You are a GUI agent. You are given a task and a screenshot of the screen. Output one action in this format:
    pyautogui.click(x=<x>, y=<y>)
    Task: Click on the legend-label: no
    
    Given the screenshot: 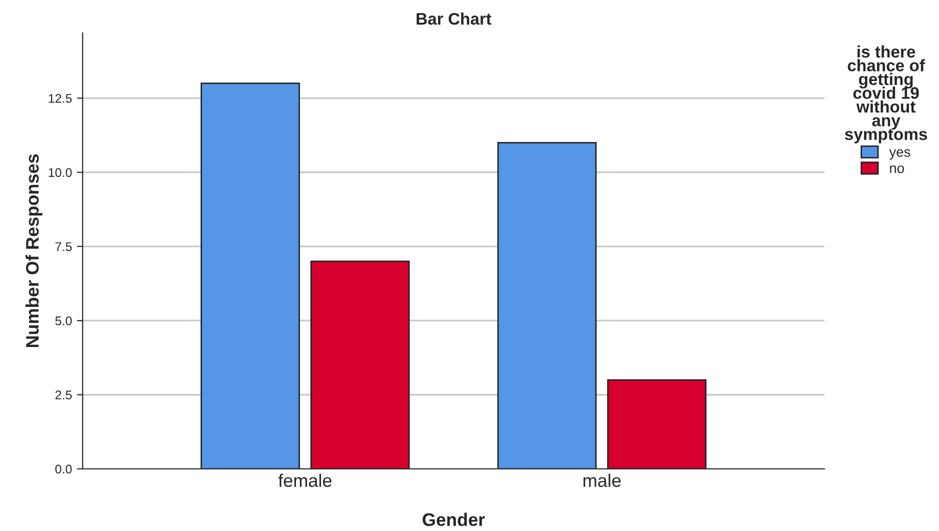 What is the action you would take?
    pyautogui.click(x=897, y=169)
    